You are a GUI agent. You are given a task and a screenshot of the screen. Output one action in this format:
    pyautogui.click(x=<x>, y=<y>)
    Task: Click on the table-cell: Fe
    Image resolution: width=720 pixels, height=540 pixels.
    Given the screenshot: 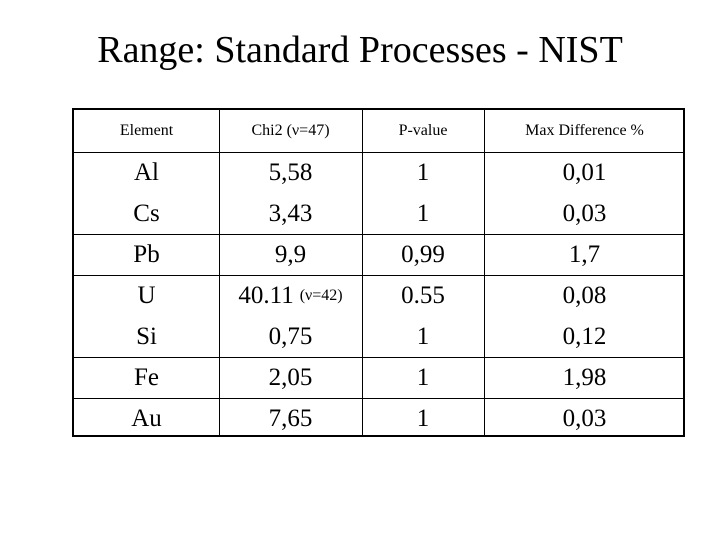 What is the action you would take?
    pyautogui.click(x=146, y=377)
    